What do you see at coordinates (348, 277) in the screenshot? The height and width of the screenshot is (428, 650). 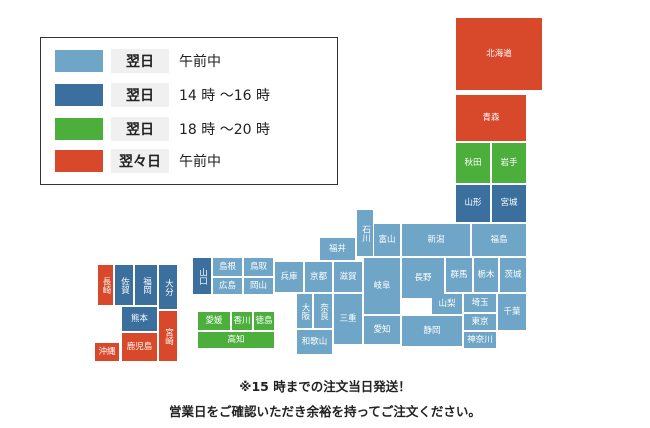 I see `pref-shiga: 滋賀` at bounding box center [348, 277].